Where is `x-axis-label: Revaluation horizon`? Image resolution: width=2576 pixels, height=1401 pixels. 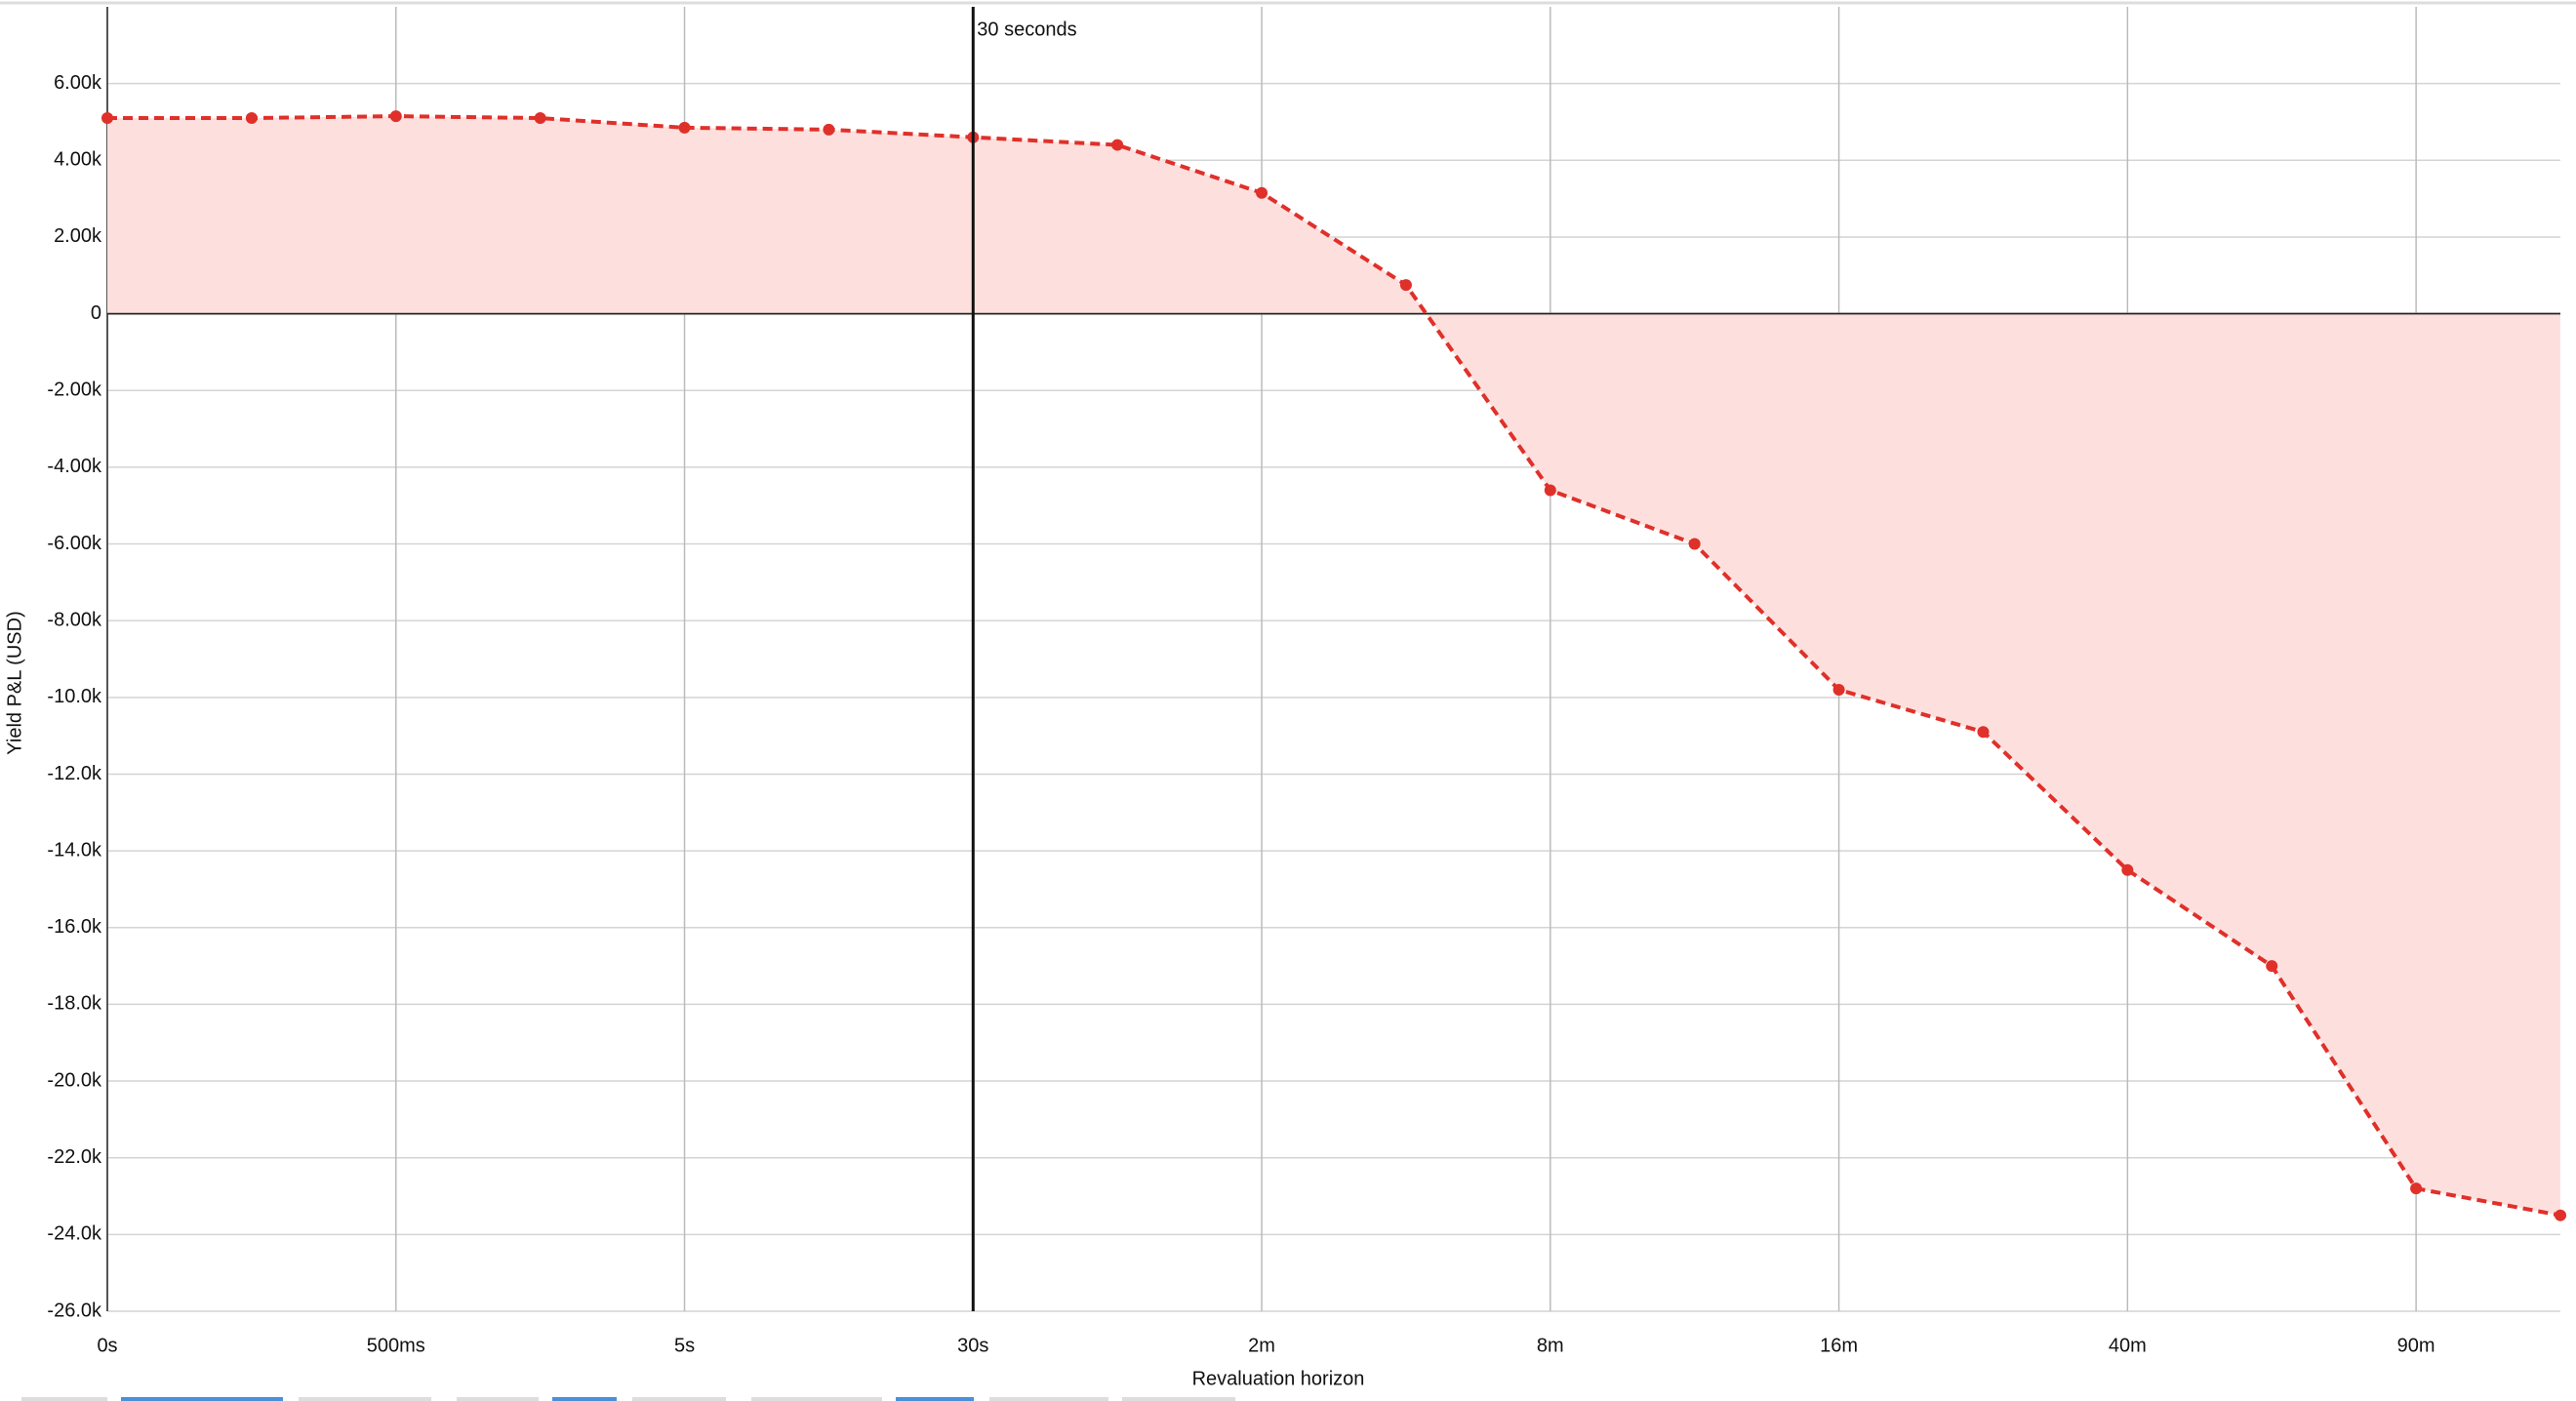 x-axis-label: Revaluation horizon is located at coordinates (1278, 1379).